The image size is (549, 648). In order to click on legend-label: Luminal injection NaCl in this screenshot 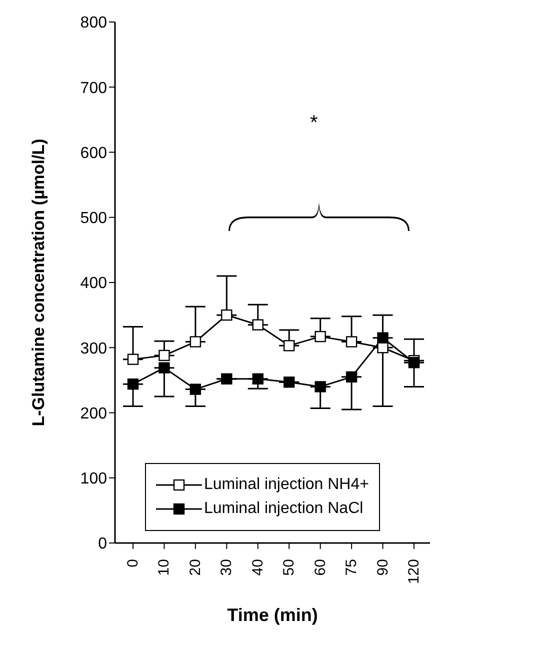, I will do `click(284, 509)`.